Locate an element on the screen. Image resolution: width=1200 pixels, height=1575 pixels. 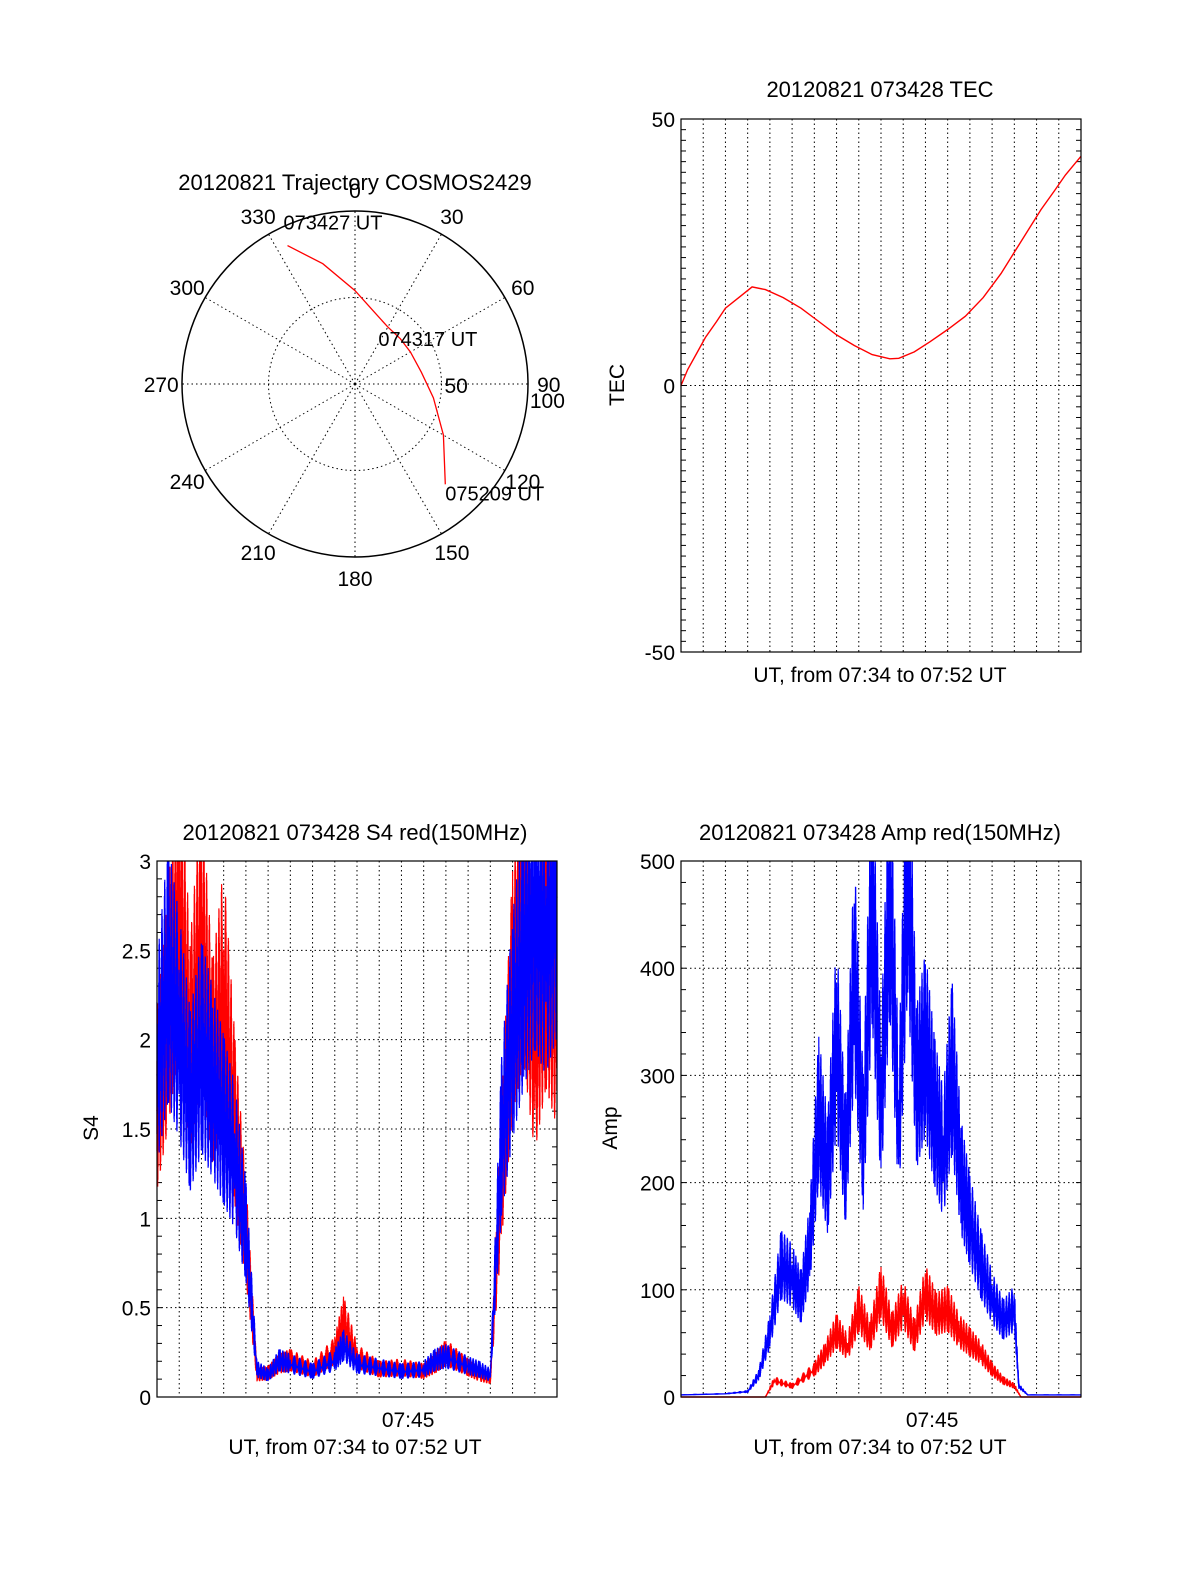
y-tick-label: 400 is located at coordinates (657, 969).